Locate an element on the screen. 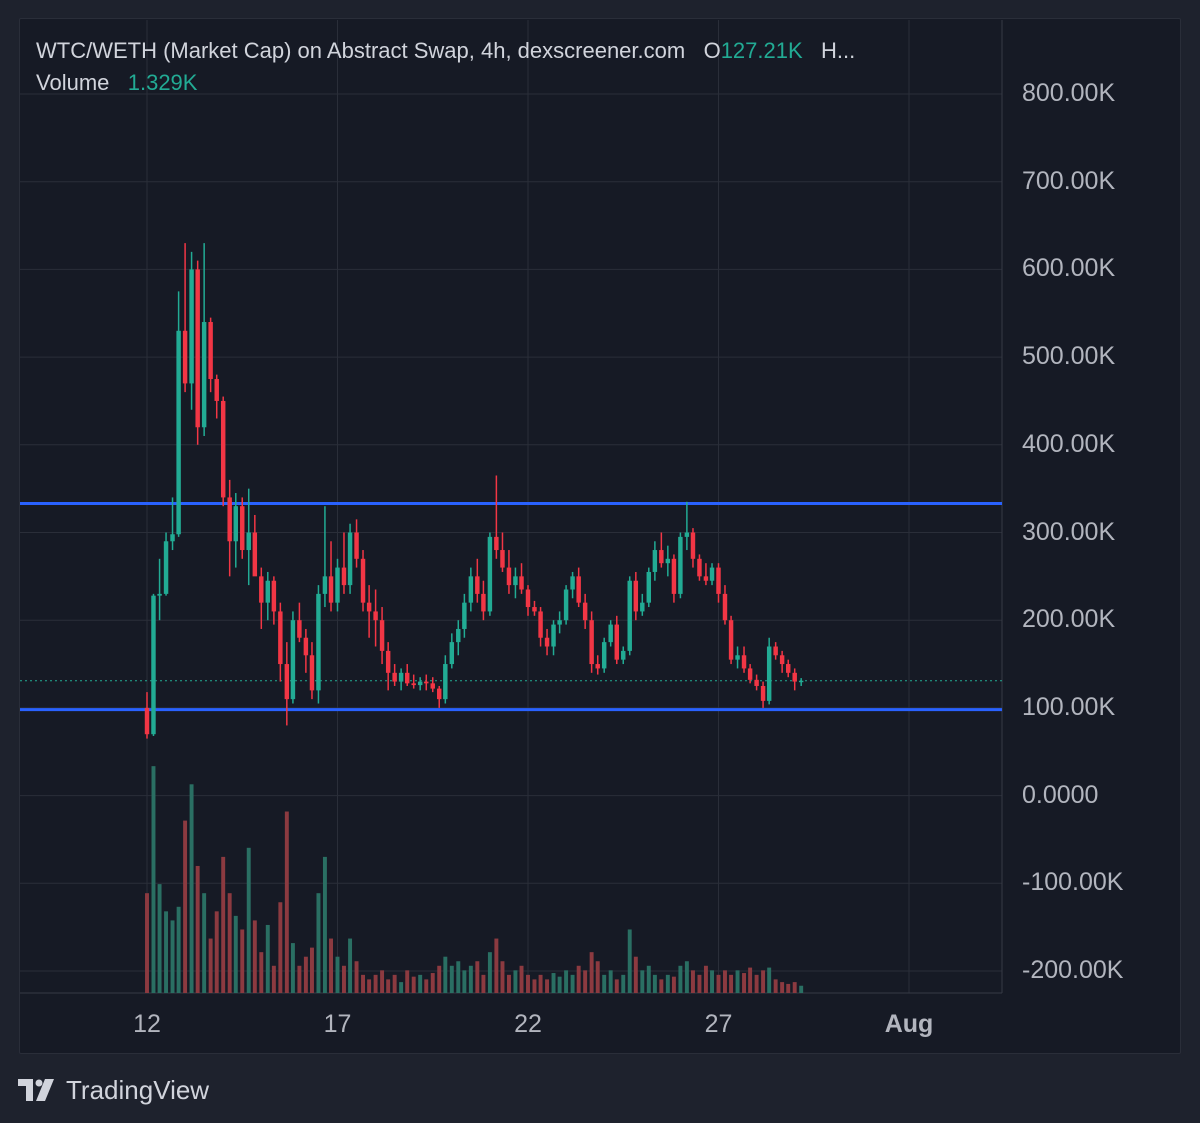 This screenshot has height=1123, width=1200. time-tick-label: 27 is located at coordinates (718, 1024).